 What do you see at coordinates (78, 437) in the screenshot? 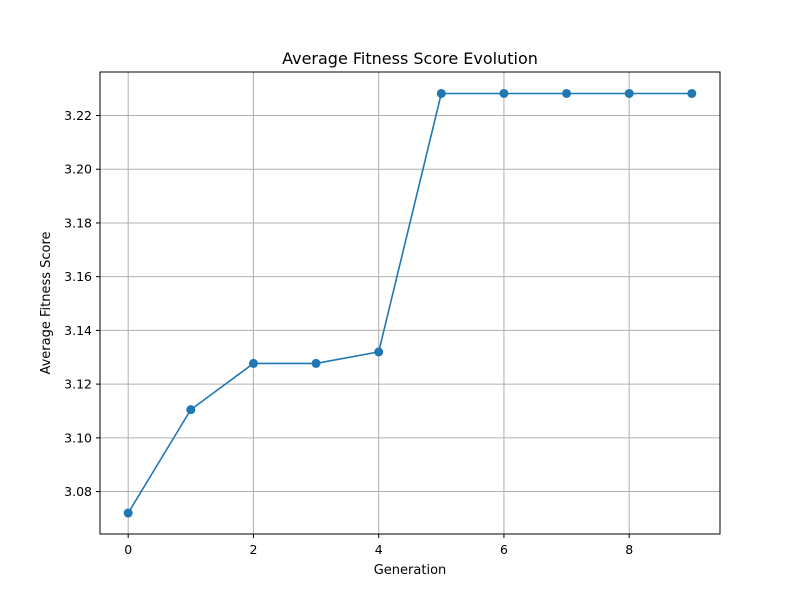
I see `y-tick-label: 3.10` at bounding box center [78, 437].